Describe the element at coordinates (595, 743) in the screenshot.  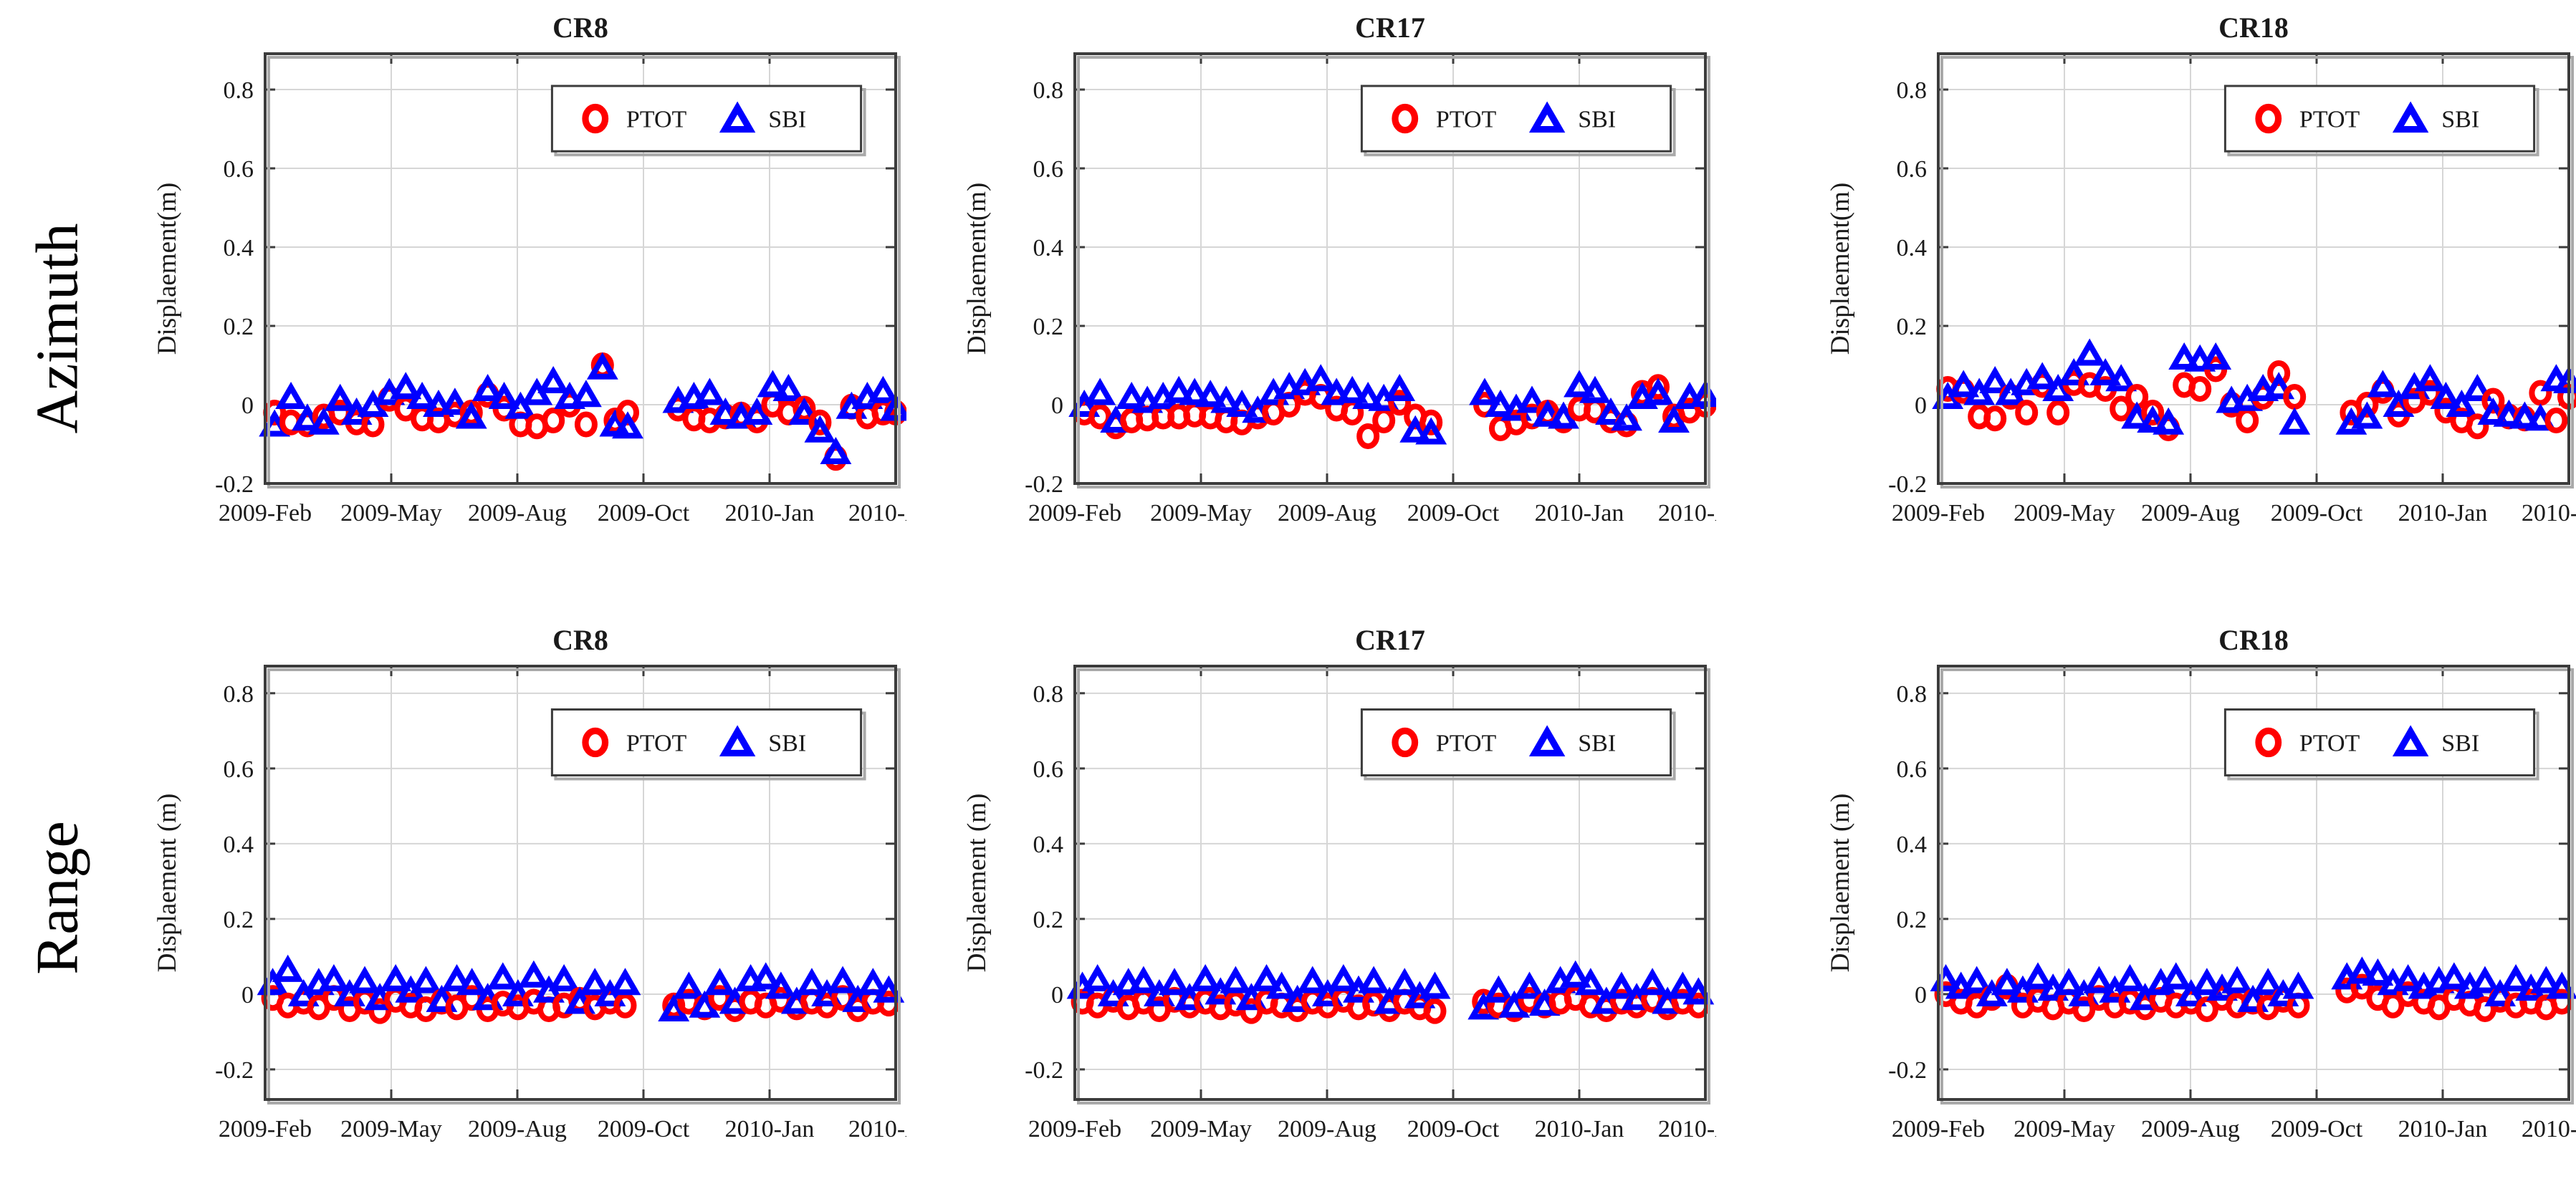
I see `legend-ptot-circle-icon` at that location.